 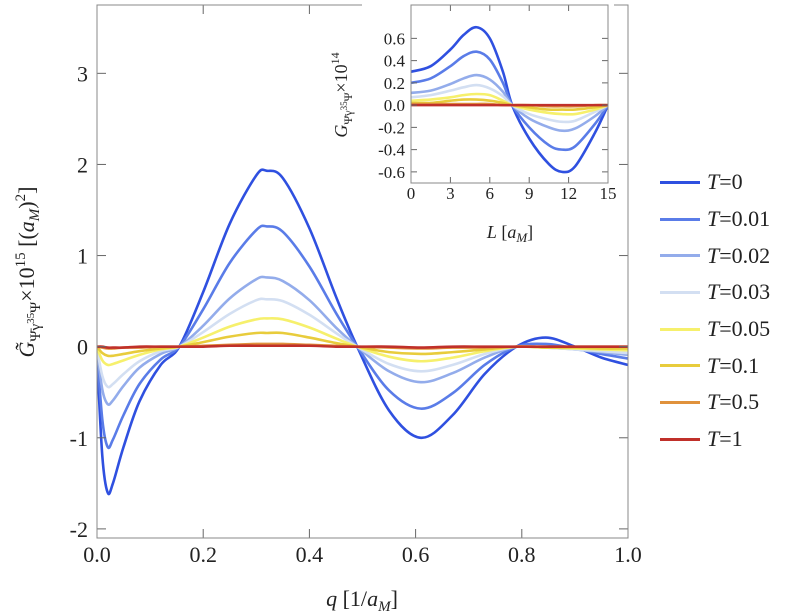 I want to click on legend-label: T=0.03, so click(x=739, y=292).